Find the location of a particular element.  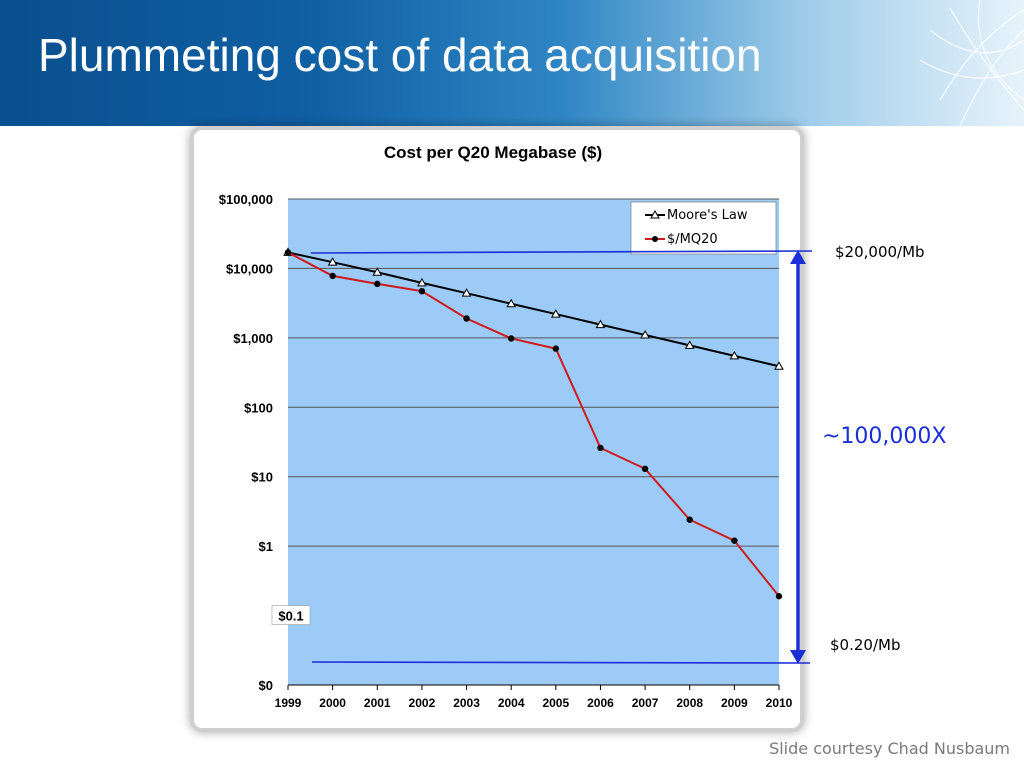

y-tick-label: $0 is located at coordinates (266, 685).